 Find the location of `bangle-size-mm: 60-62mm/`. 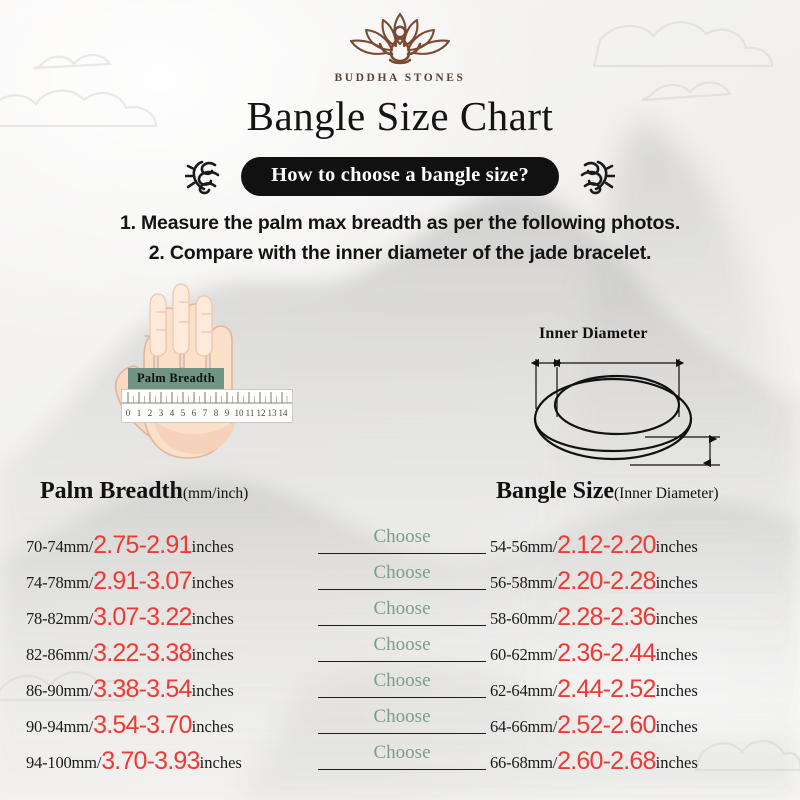

bangle-size-mm: 60-62mm/ is located at coordinates (524, 654).